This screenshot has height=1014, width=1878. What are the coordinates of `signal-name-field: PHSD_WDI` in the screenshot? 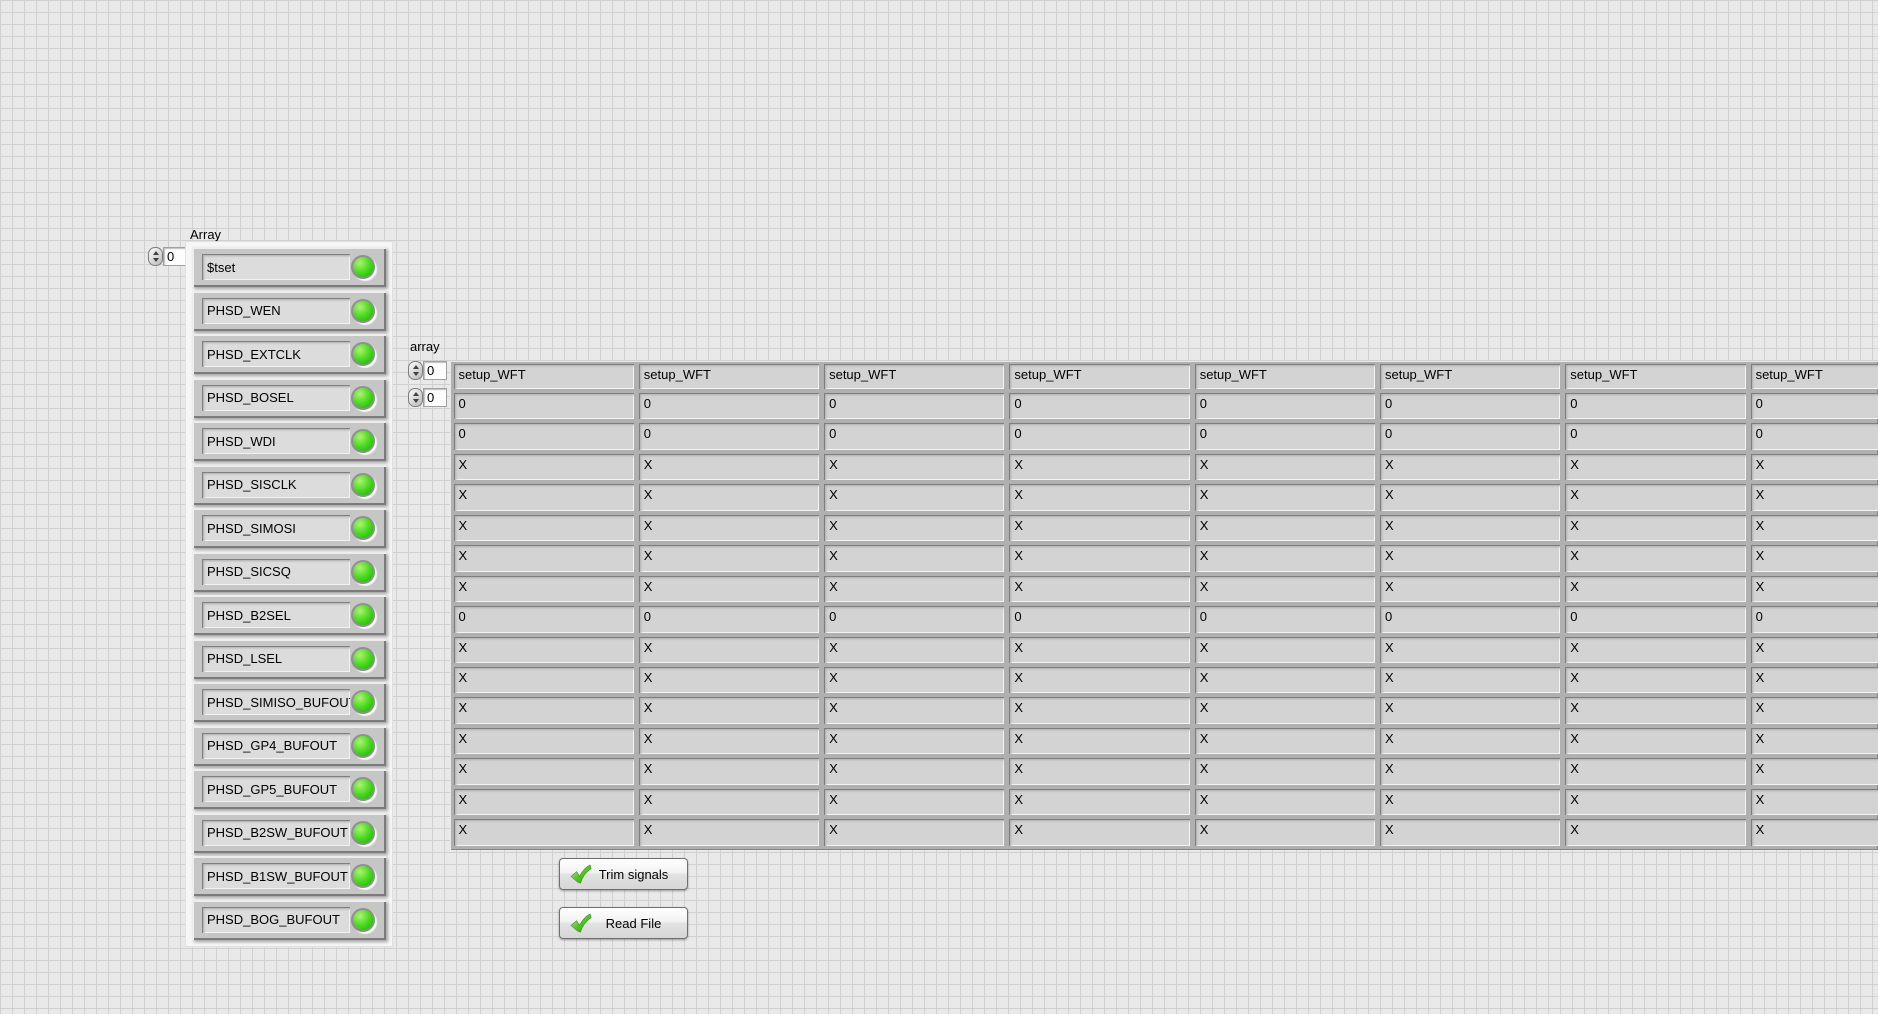 It's located at (276, 441).